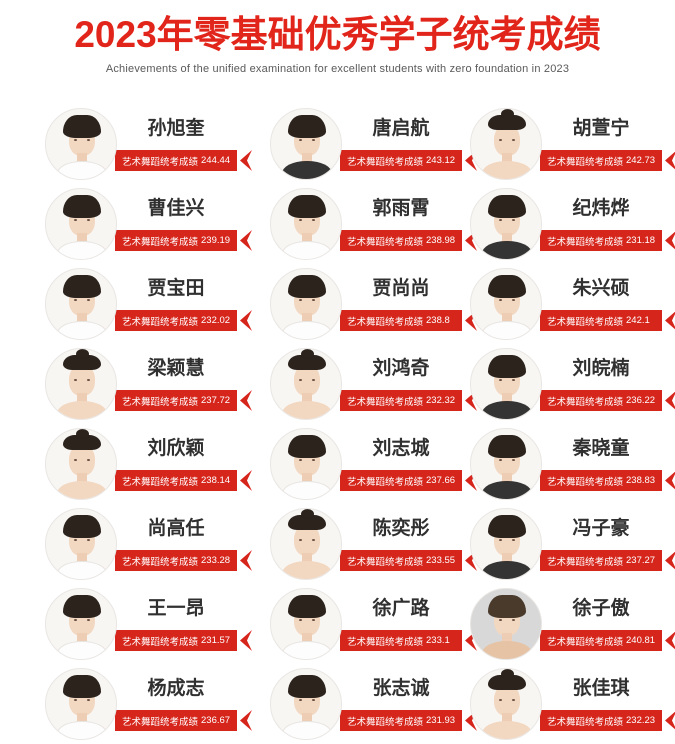 The height and width of the screenshot is (744, 675). I want to click on score-ribbon: 艺术舞蹈统考成绩 231.18, so click(607, 240).